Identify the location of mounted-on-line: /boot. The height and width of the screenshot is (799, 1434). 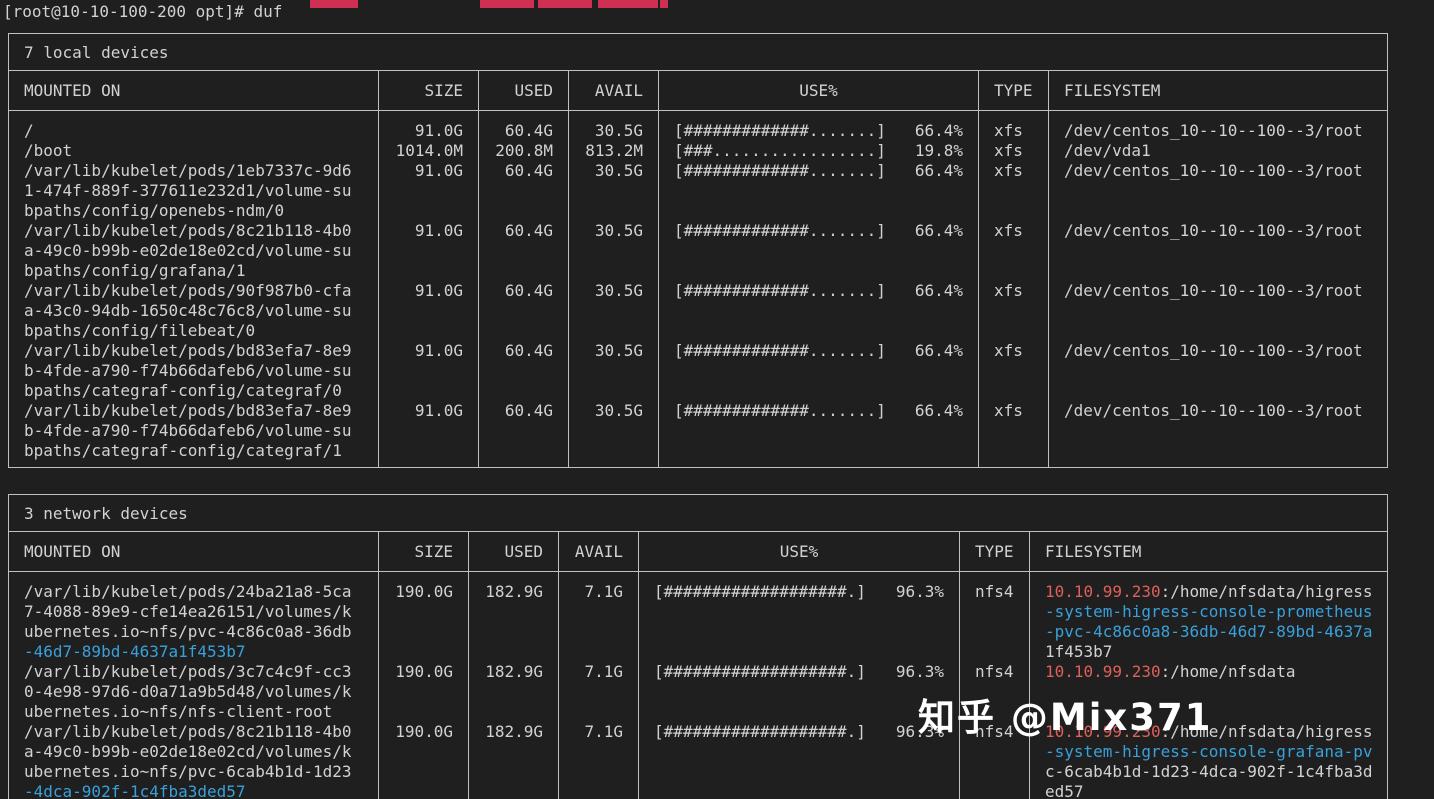
(193, 151).